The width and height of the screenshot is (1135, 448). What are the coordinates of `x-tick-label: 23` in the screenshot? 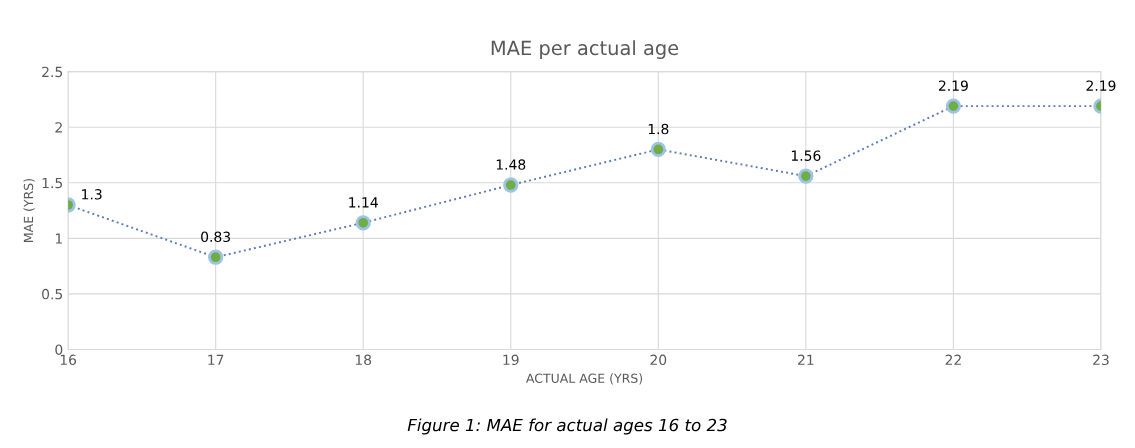 It's located at (1101, 360).